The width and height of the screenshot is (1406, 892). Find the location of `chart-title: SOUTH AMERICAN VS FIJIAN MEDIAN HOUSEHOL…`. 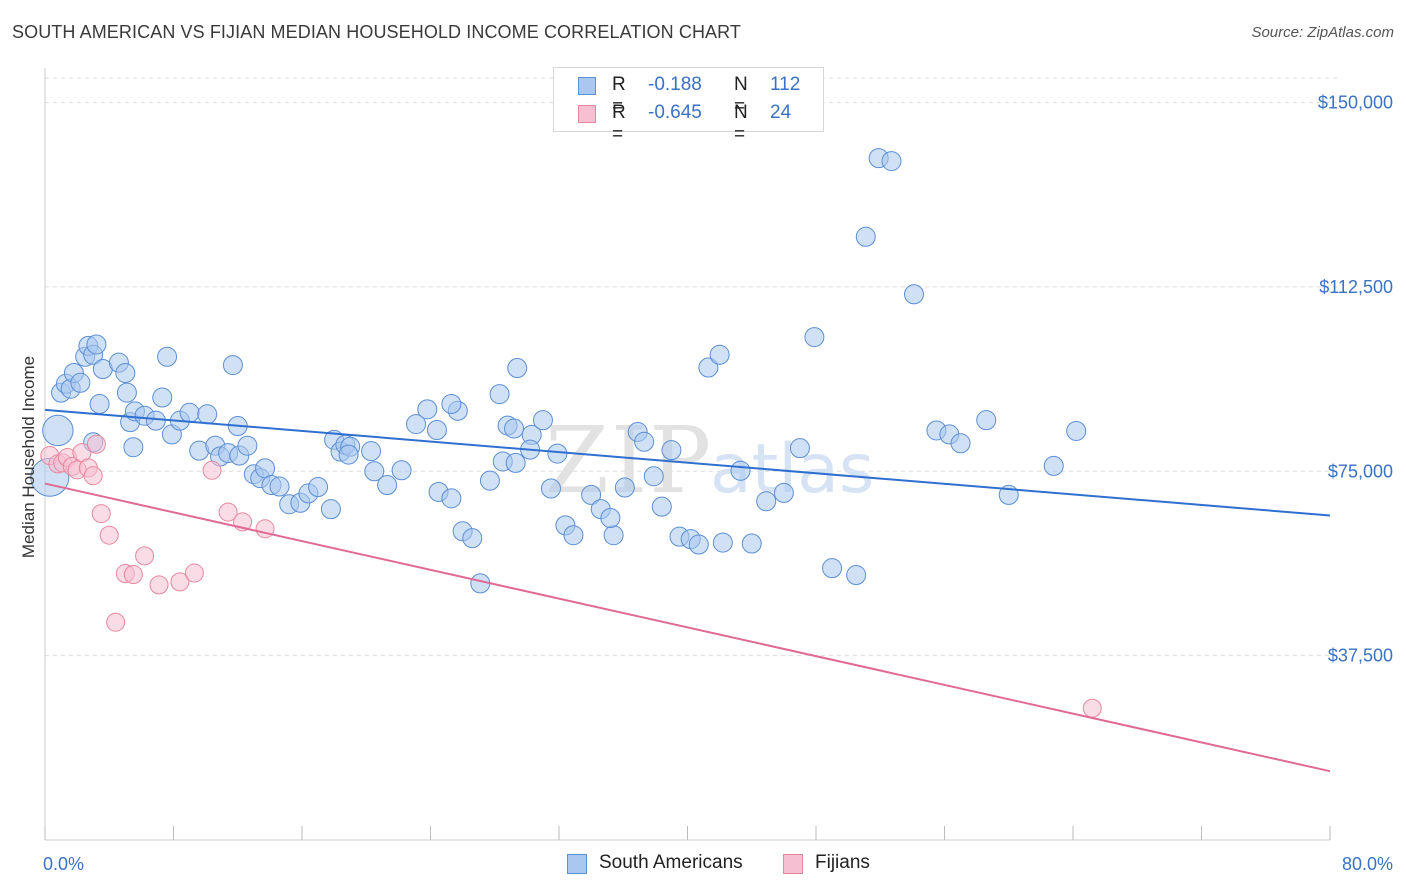

chart-title: SOUTH AMERICAN VS FIJIAN MEDIAN HOUSEHOL… is located at coordinates (377, 32).